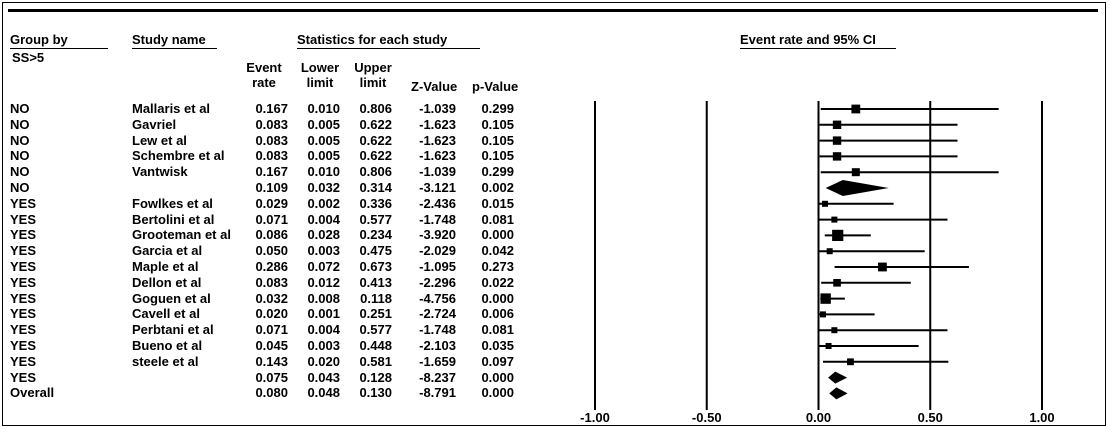  Describe the element at coordinates (320, 75) in the screenshot. I see `lower-limit-header: Lower limit` at that location.